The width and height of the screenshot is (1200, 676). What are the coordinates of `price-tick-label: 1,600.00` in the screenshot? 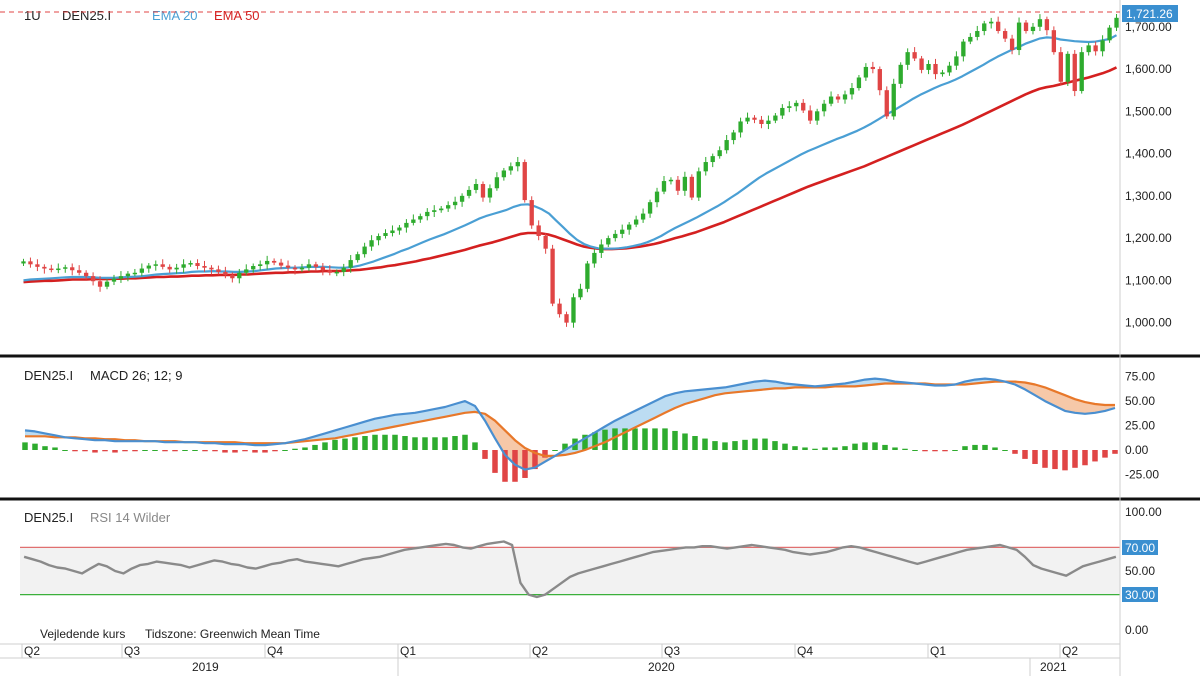 It's located at (1148, 69).